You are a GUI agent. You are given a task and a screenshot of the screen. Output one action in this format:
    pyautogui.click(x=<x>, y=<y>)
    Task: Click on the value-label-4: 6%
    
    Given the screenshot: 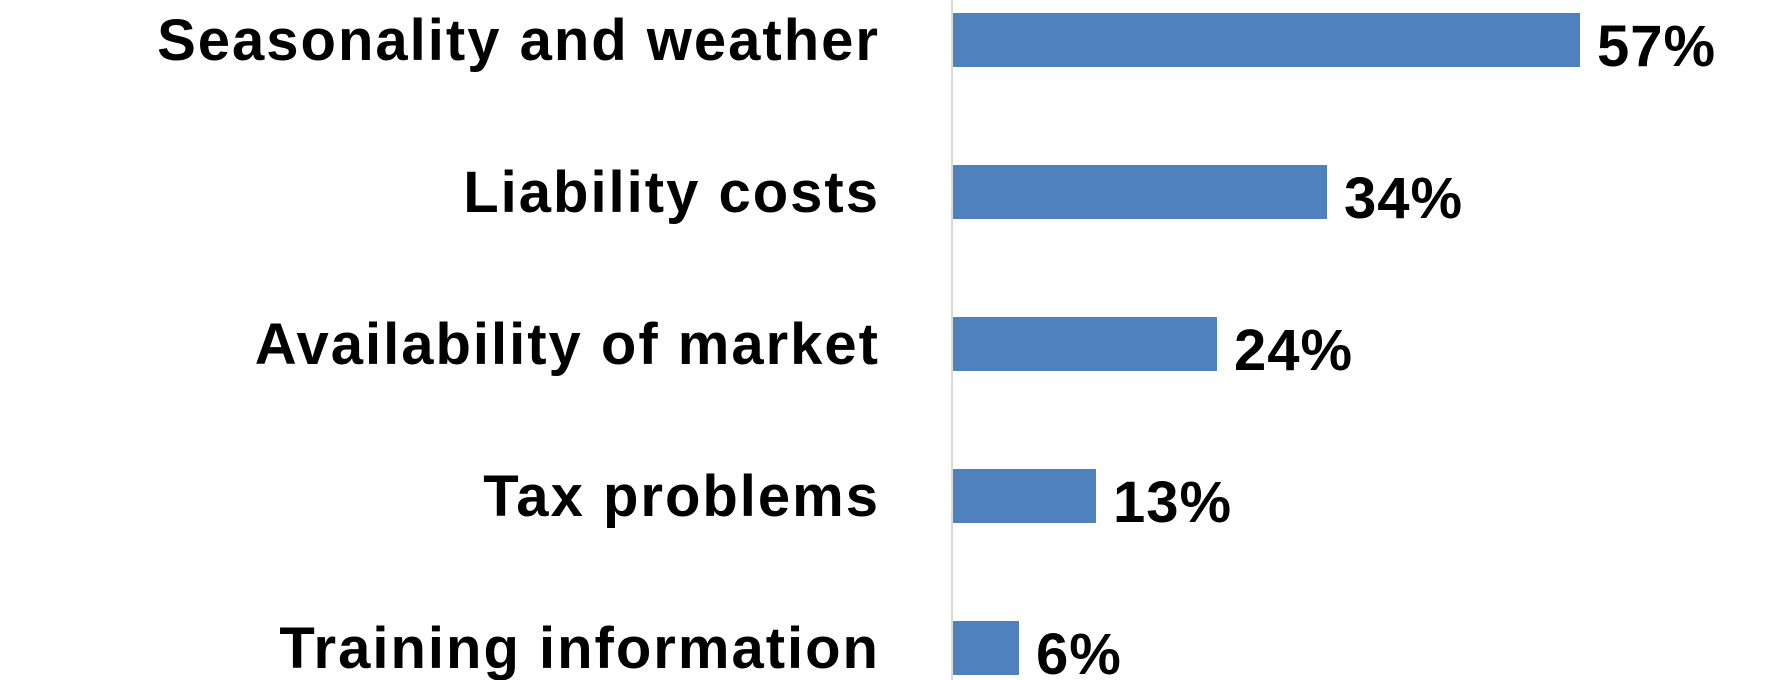 What is the action you would take?
    pyautogui.click(x=1079, y=651)
    